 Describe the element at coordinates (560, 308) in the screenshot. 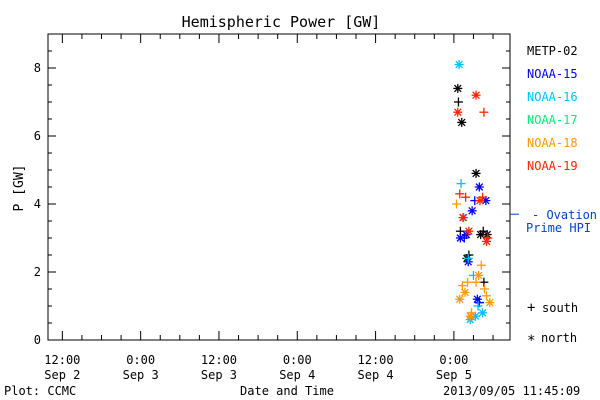

I see `marker-legend-south-label: south` at that location.